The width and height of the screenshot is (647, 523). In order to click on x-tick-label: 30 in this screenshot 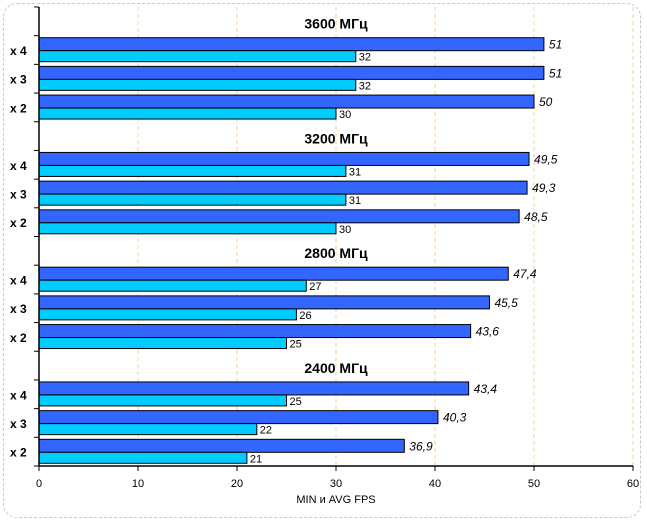, I will do `click(336, 484)`.